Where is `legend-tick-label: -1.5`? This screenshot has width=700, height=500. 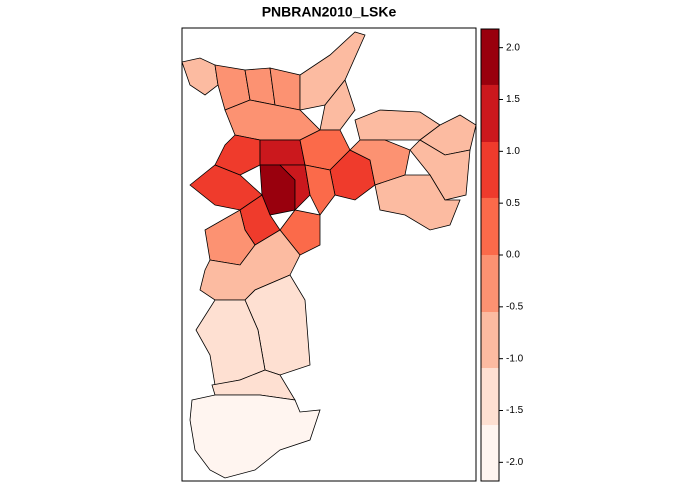 legend-tick-label: -1.5 is located at coordinates (515, 410).